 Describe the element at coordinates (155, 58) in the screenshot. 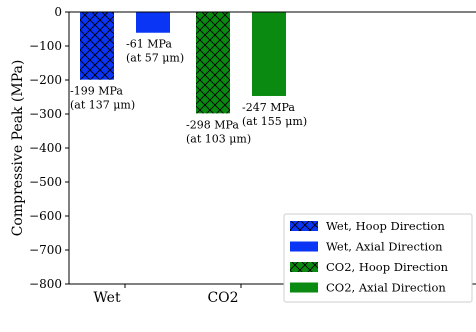

I see `bar-depth-label: (at 57 μm)` at that location.